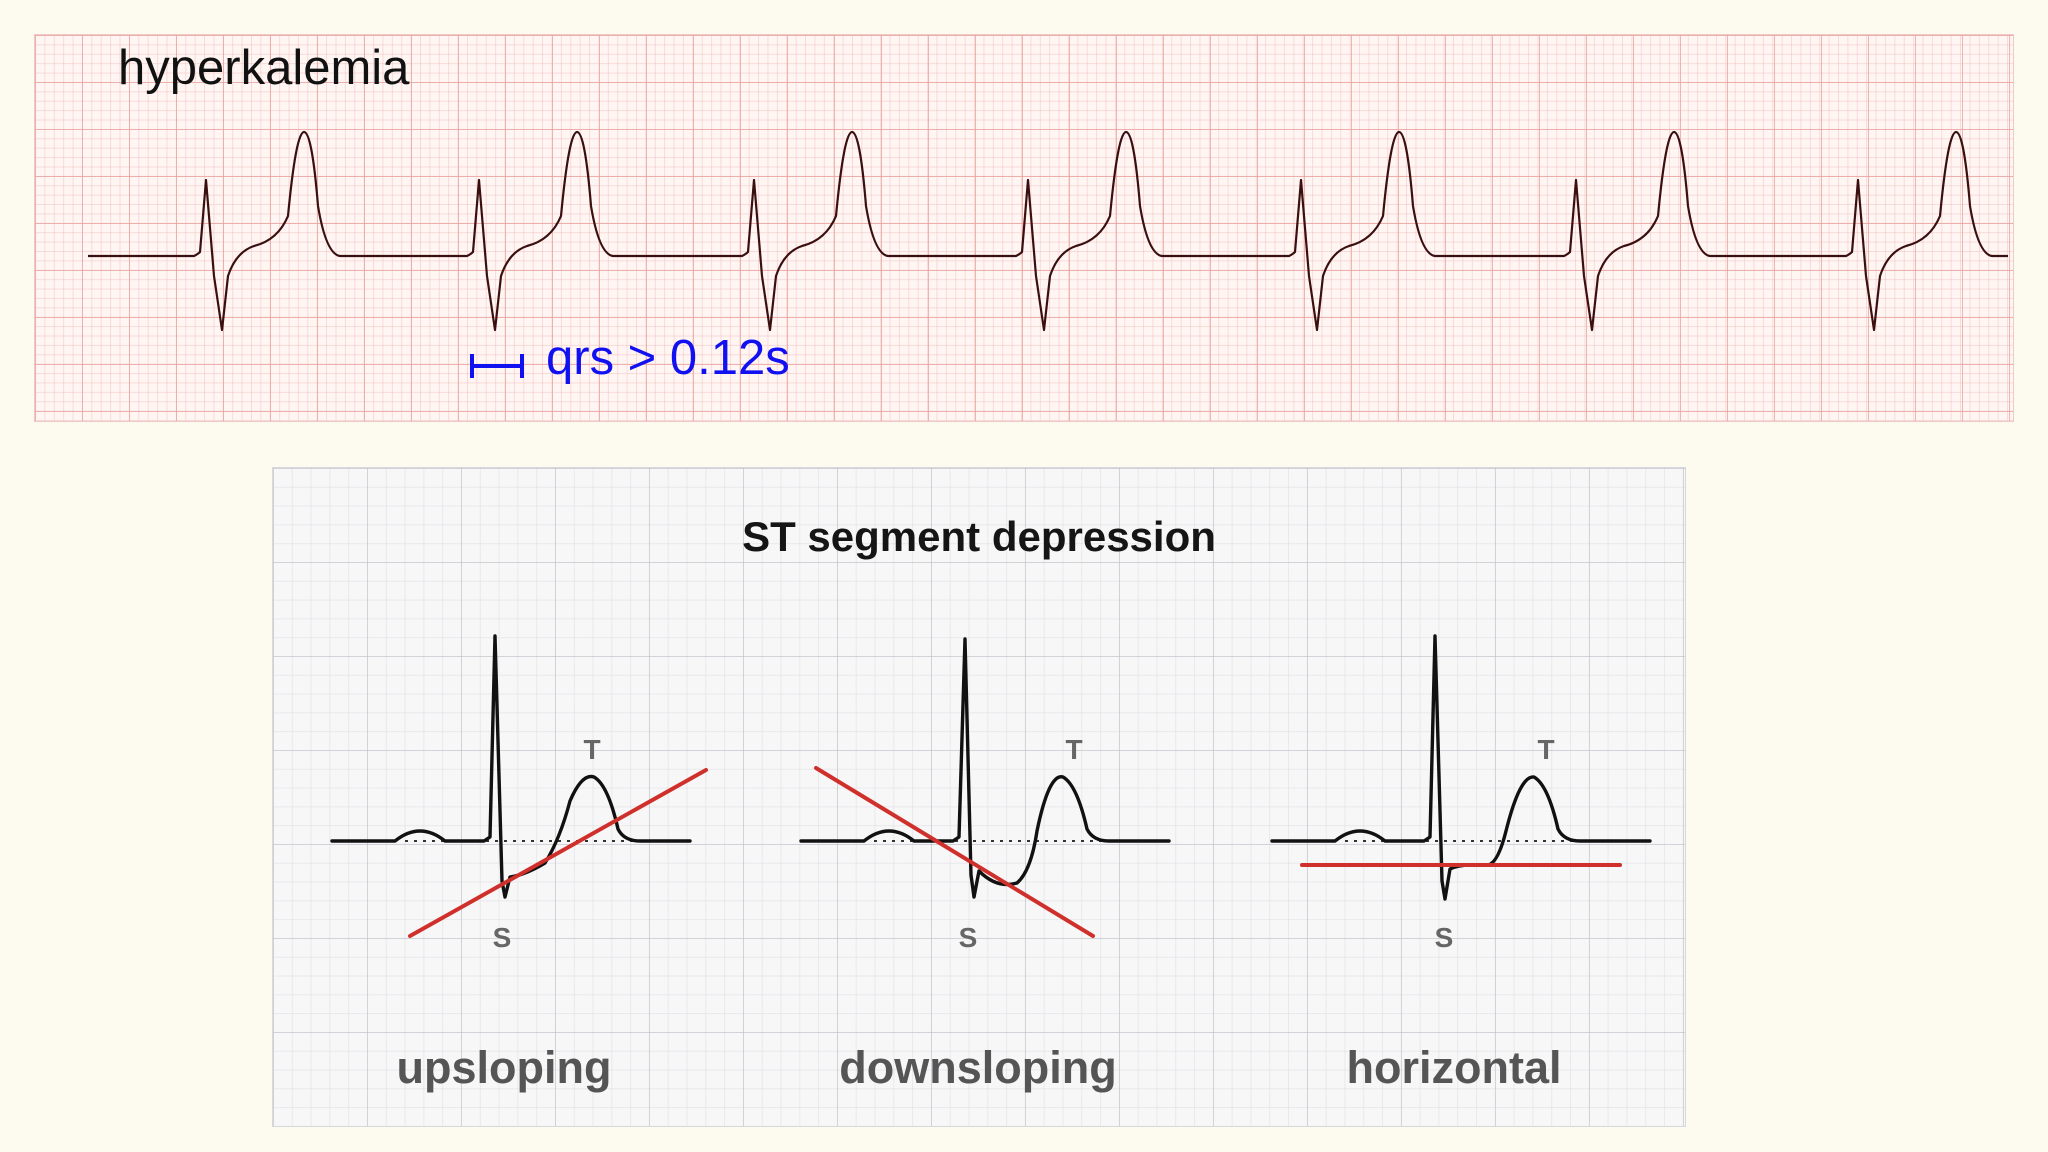 The height and width of the screenshot is (1152, 2048). What do you see at coordinates (1074, 749) in the screenshot?
I see `t-wave-label-downsloping: T` at bounding box center [1074, 749].